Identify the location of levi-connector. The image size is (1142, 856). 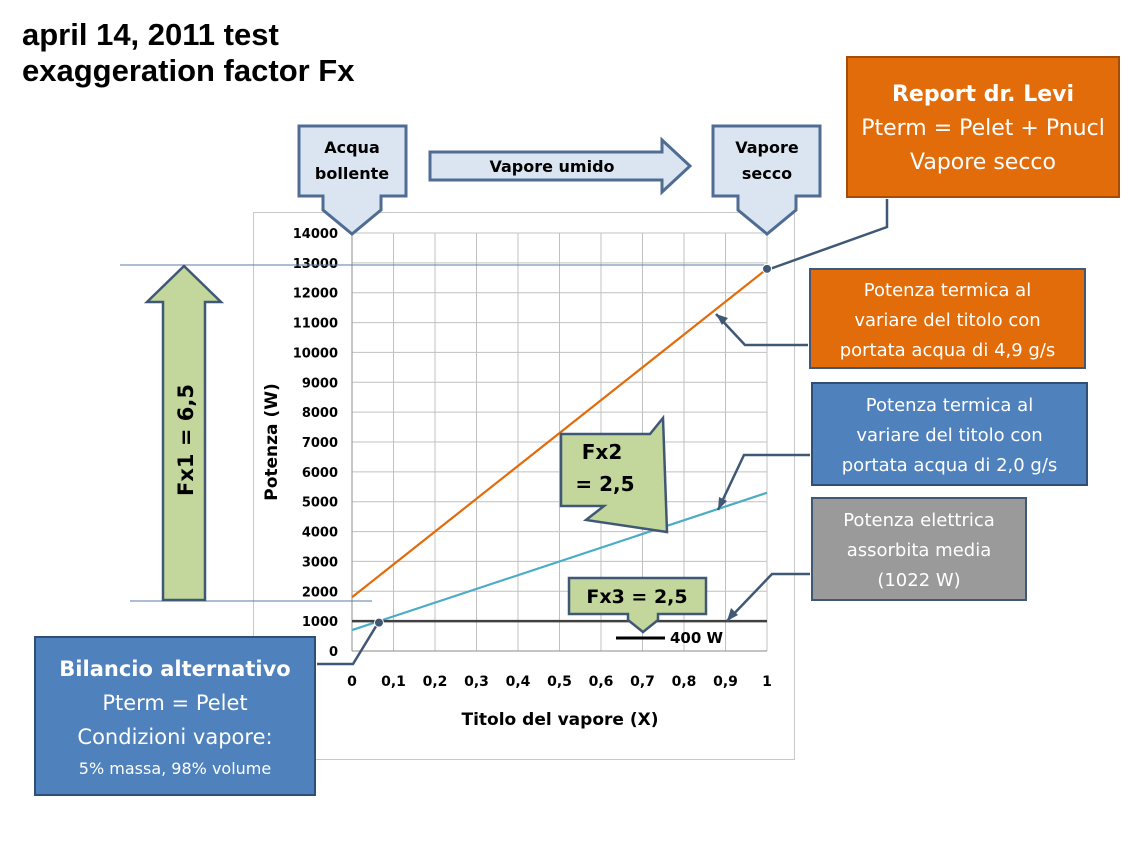
(827, 235).